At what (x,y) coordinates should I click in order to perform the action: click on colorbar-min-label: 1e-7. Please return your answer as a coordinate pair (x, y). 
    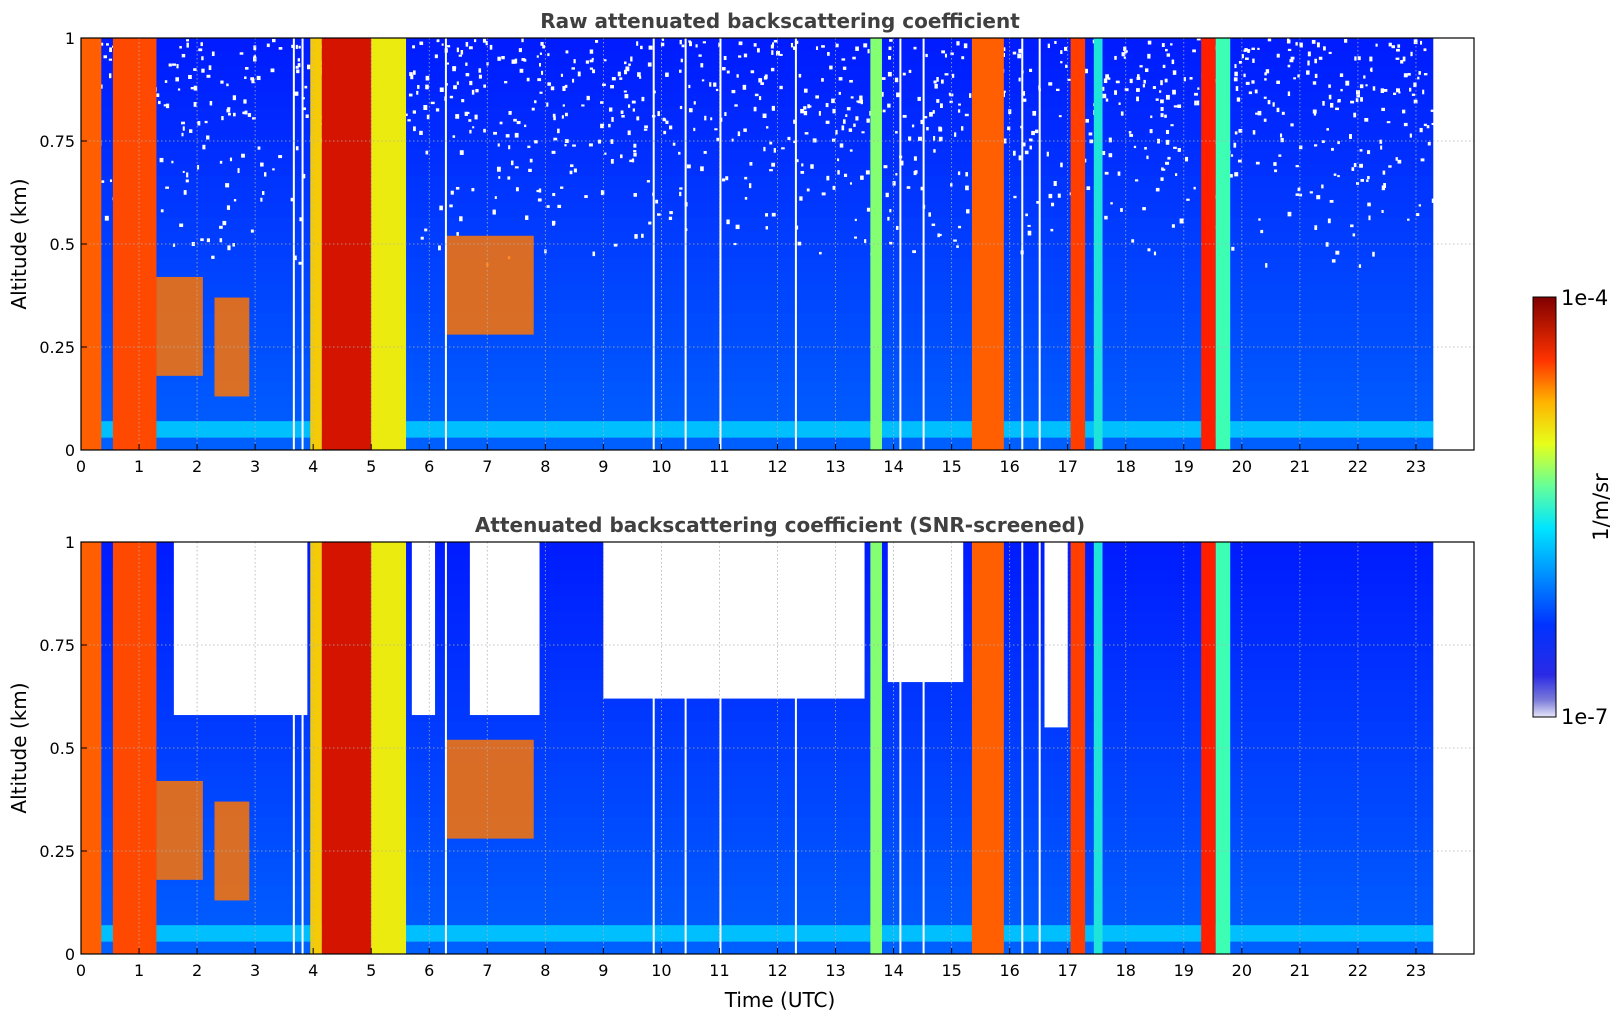
    Looking at the image, I should click on (1584, 717).